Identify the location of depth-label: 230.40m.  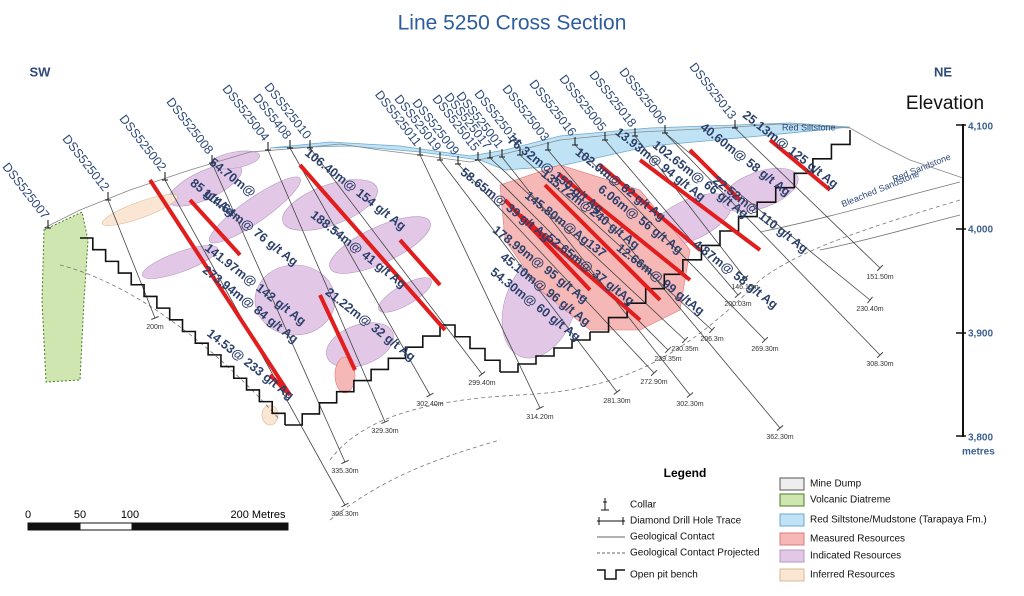
(869, 309).